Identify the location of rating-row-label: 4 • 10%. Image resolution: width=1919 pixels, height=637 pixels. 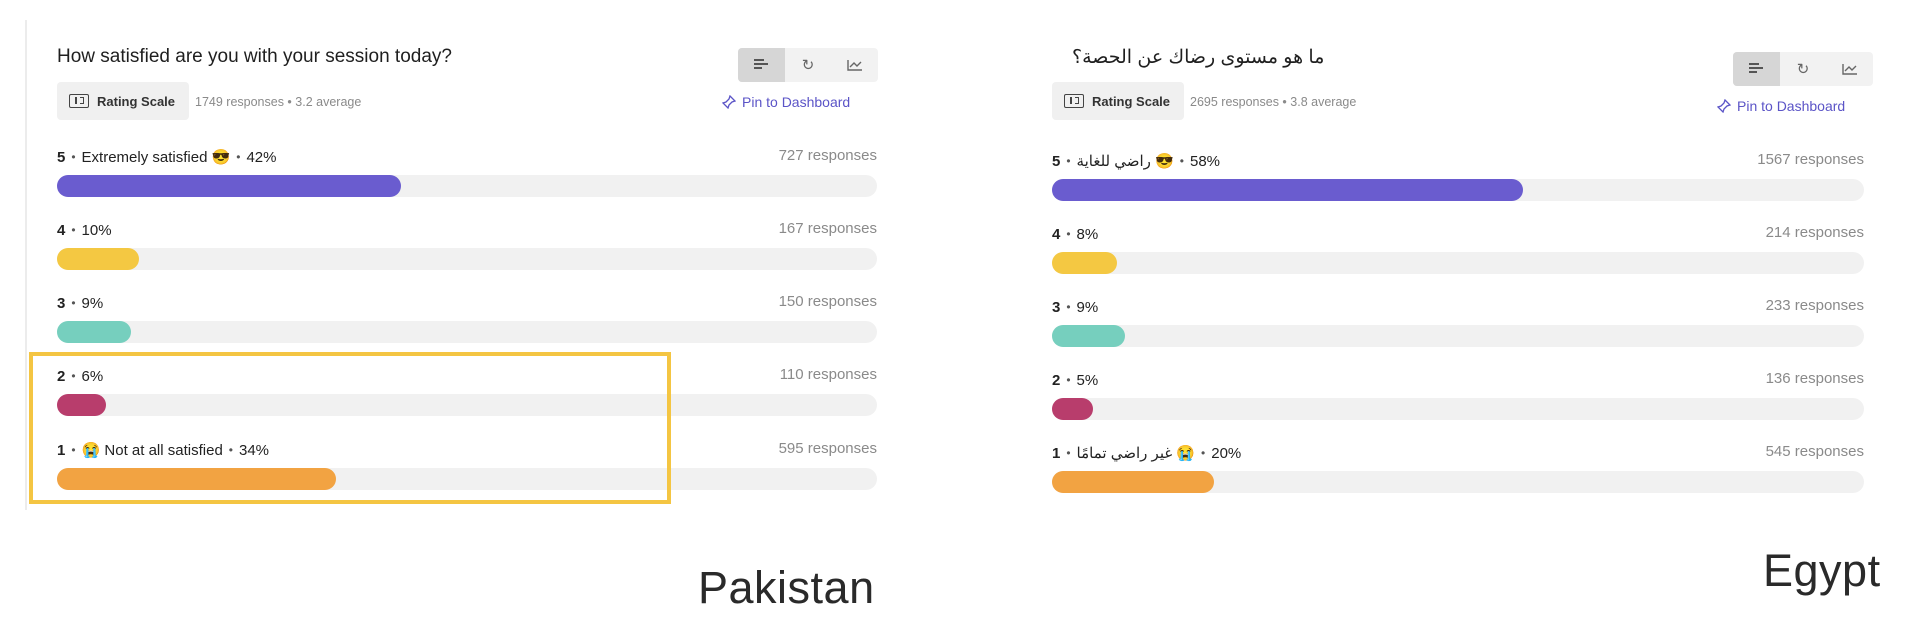
(84, 230).